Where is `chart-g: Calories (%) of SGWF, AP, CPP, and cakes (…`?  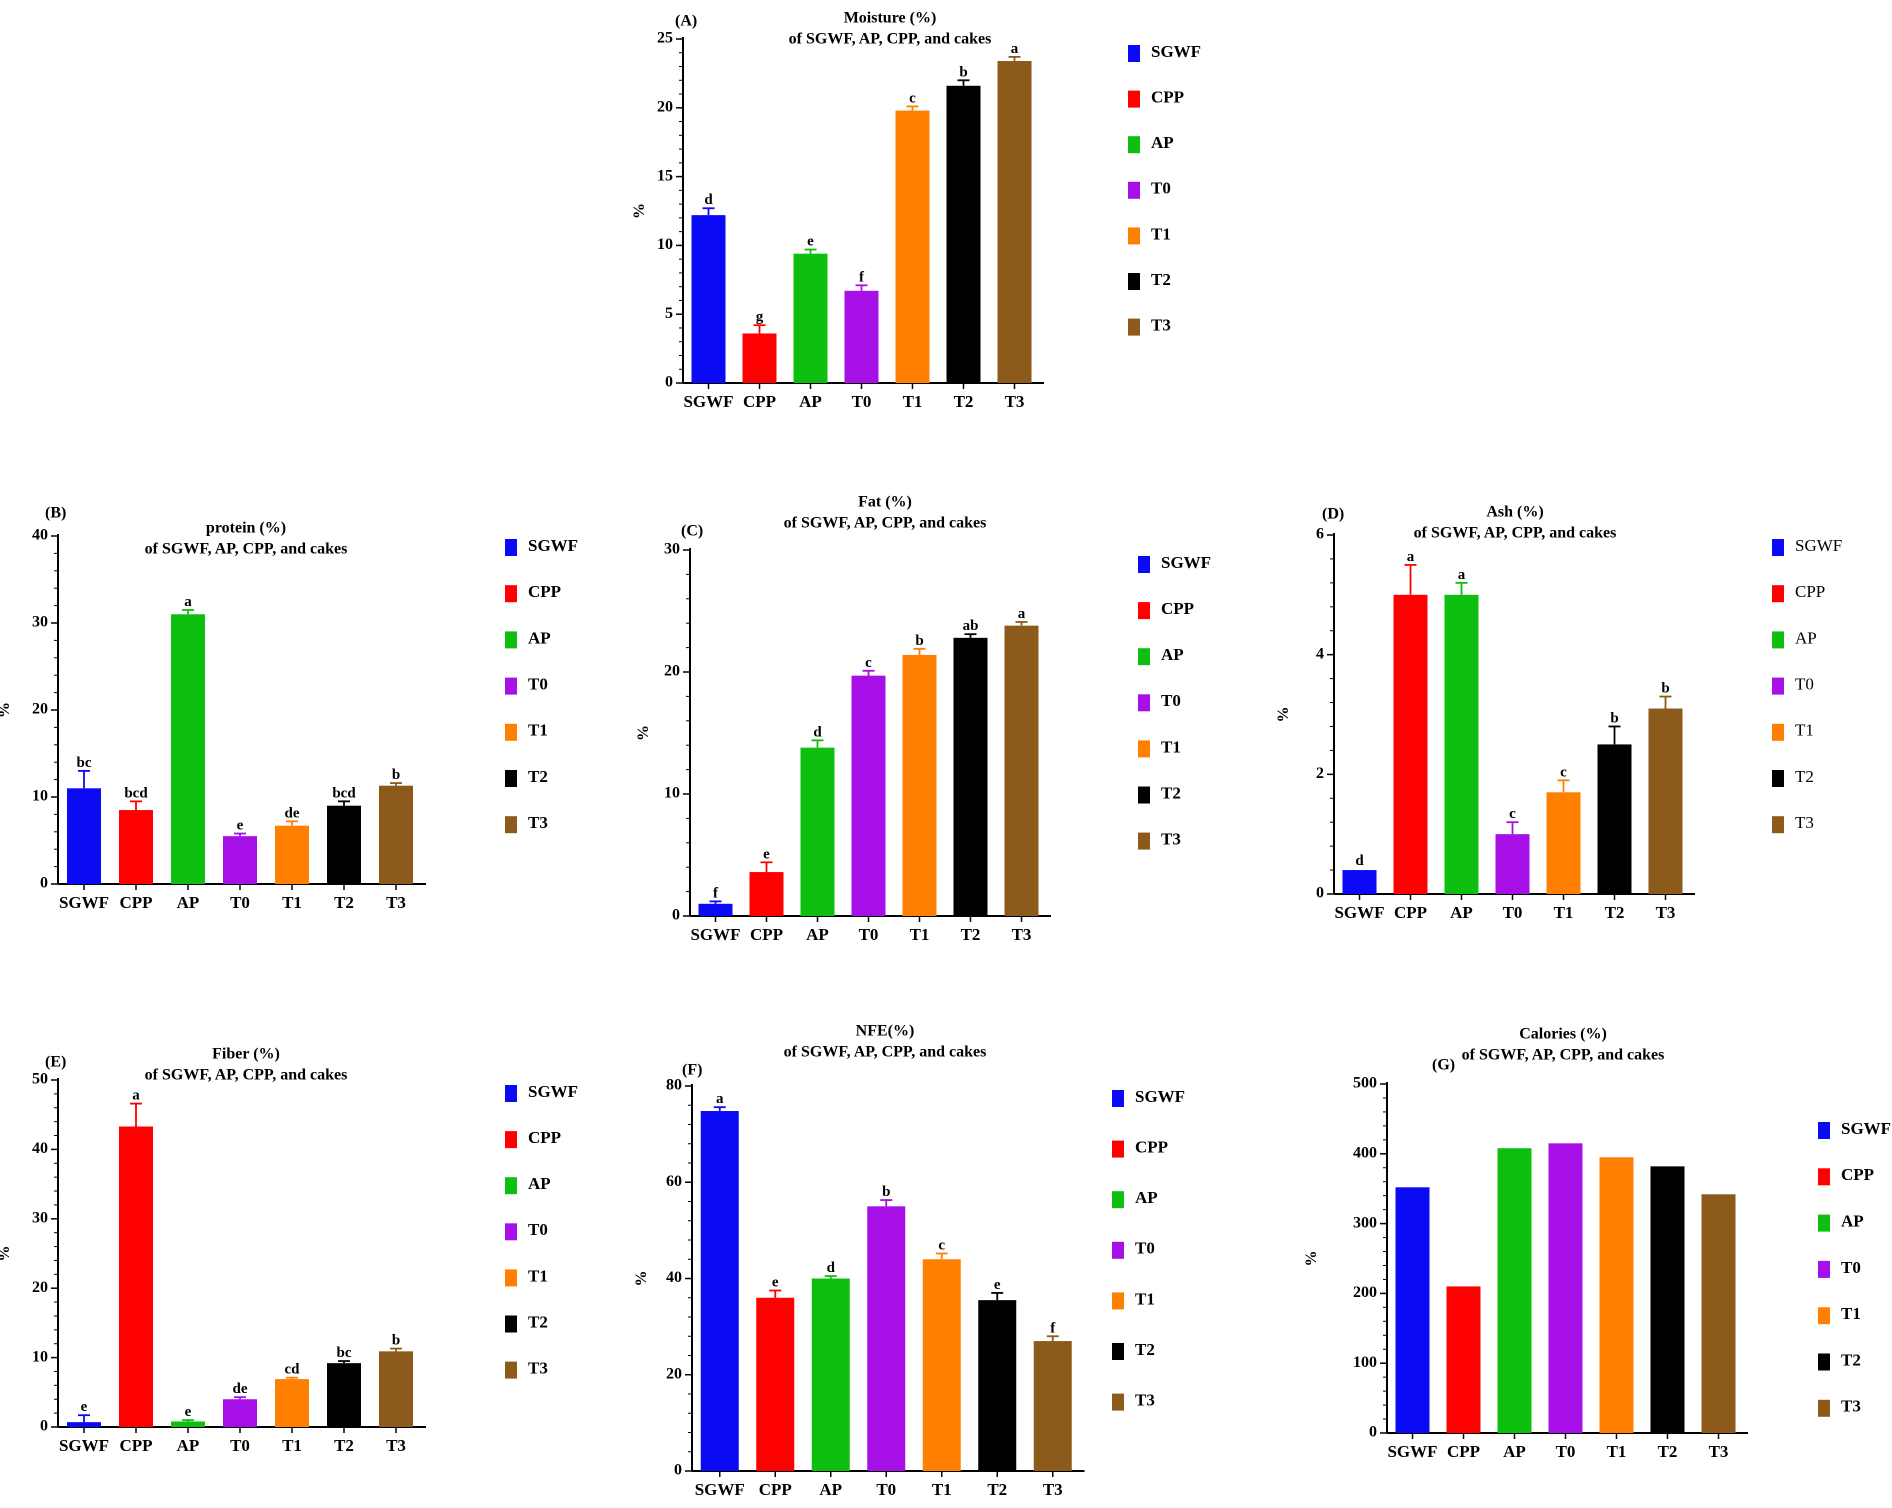
chart-g: Calories (%) of SGWF, AP, CPP, and cakes (… is located at coordinates (1597, 1243).